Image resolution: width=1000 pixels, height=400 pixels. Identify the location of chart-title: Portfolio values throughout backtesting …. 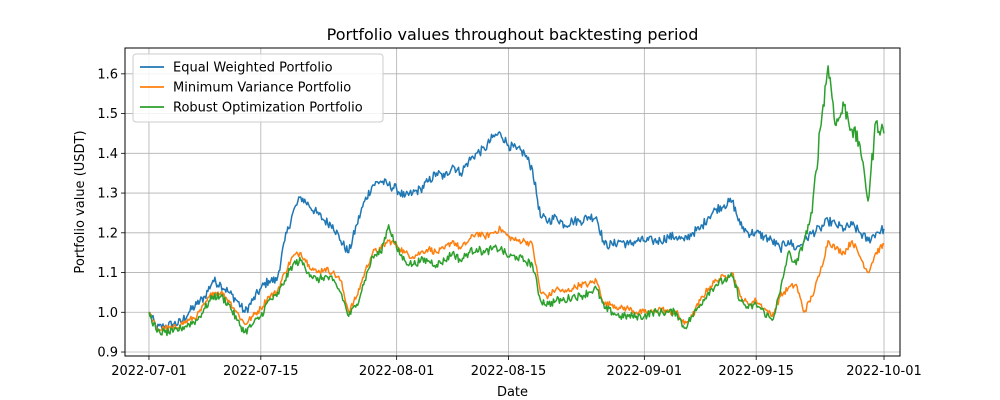
(513, 34).